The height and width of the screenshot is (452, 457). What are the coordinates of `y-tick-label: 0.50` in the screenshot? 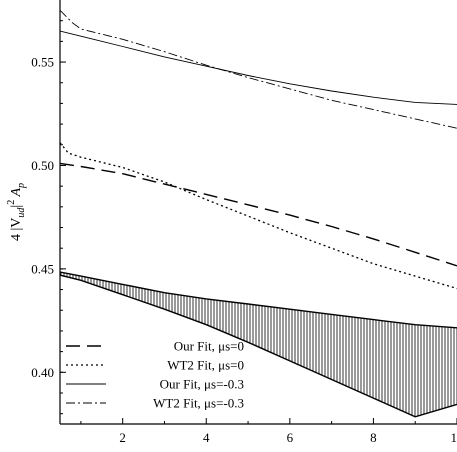 It's located at (42, 165).